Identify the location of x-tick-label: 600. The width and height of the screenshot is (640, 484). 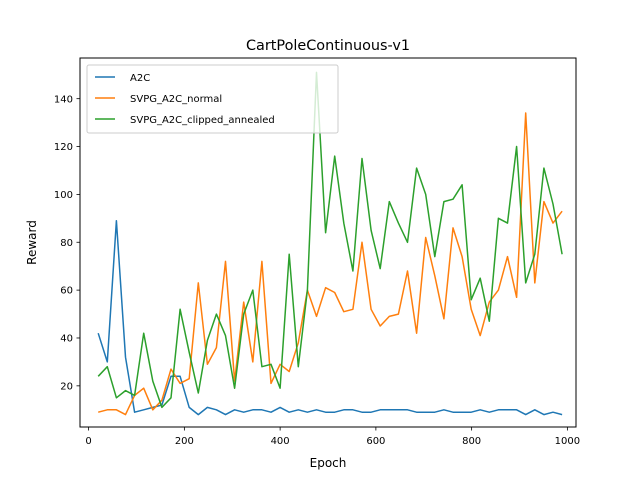
(375, 441).